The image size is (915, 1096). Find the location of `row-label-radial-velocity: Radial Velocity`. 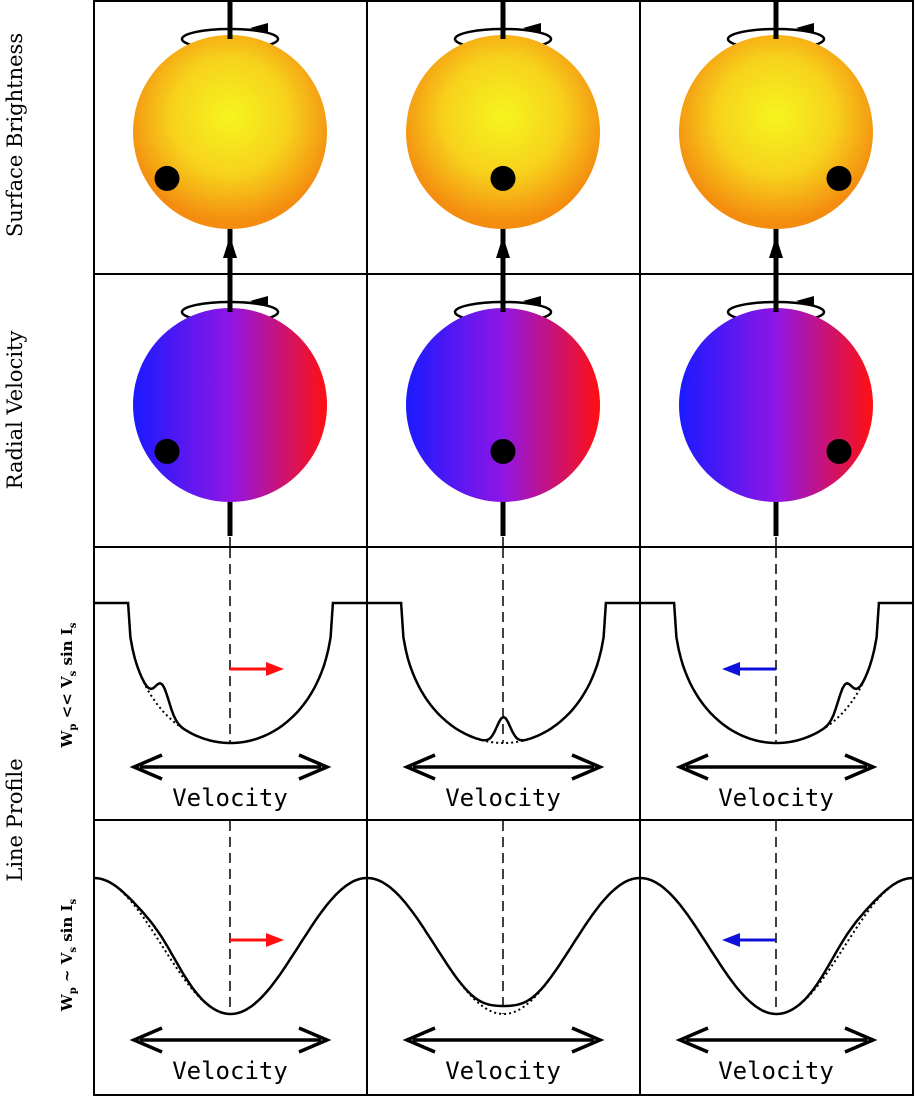

row-label-radial-velocity: Radial Velocity is located at coordinates (15, 410).